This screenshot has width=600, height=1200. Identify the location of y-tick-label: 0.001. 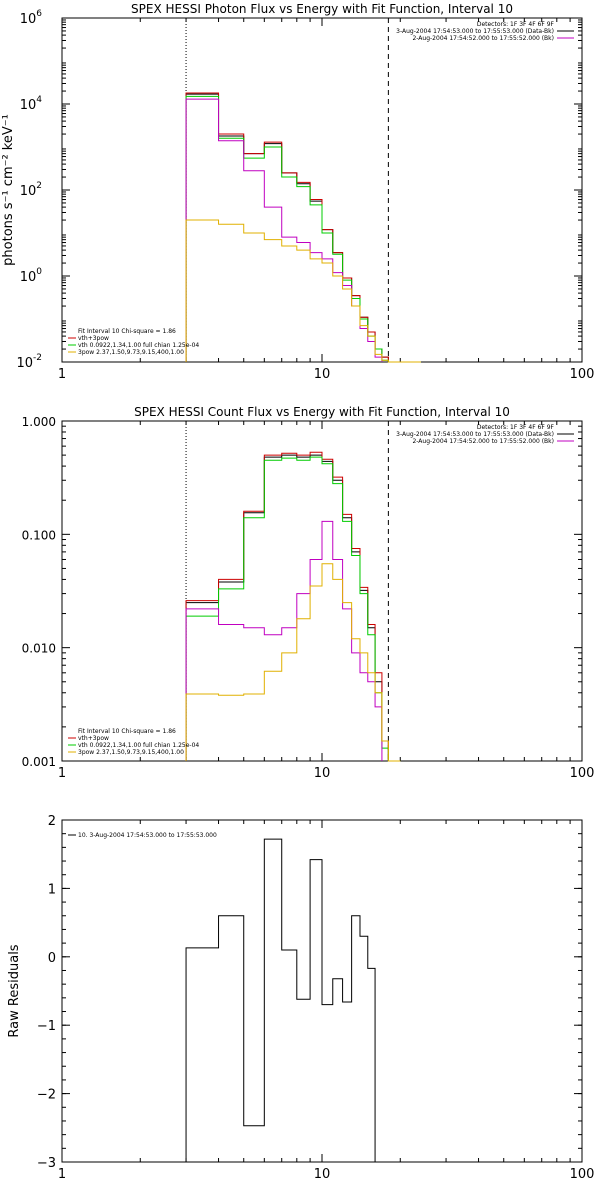
(39, 762).